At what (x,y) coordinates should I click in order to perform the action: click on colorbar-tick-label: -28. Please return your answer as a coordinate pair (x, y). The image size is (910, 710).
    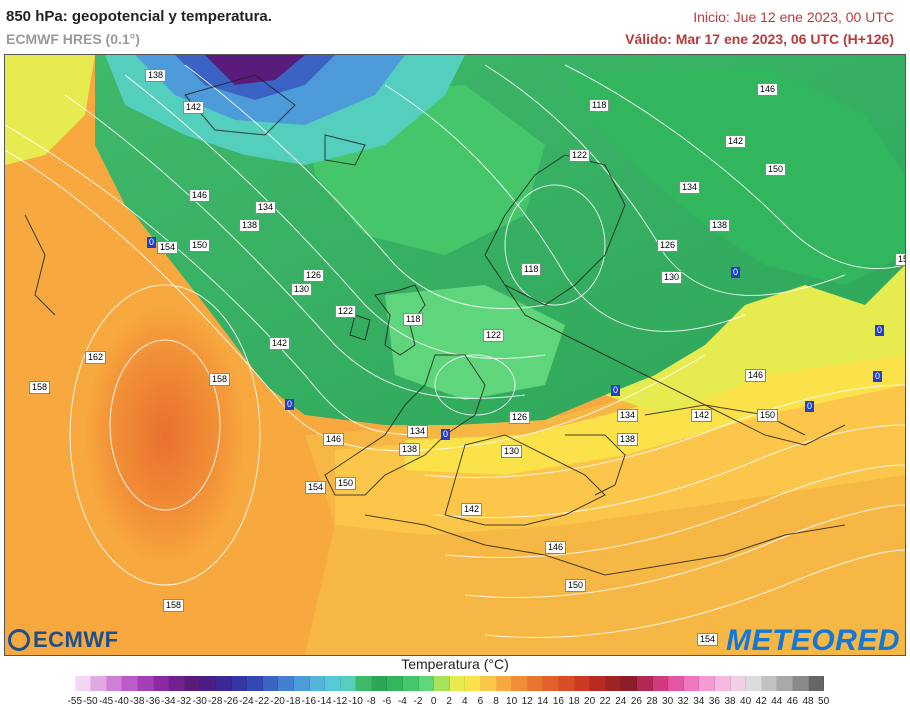
    Looking at the image, I should click on (215, 701).